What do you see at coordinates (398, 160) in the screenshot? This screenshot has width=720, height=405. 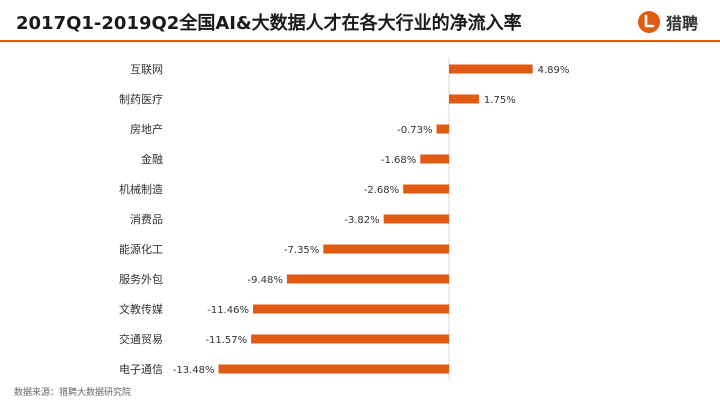 I see `data-label: -1.68%` at bounding box center [398, 160].